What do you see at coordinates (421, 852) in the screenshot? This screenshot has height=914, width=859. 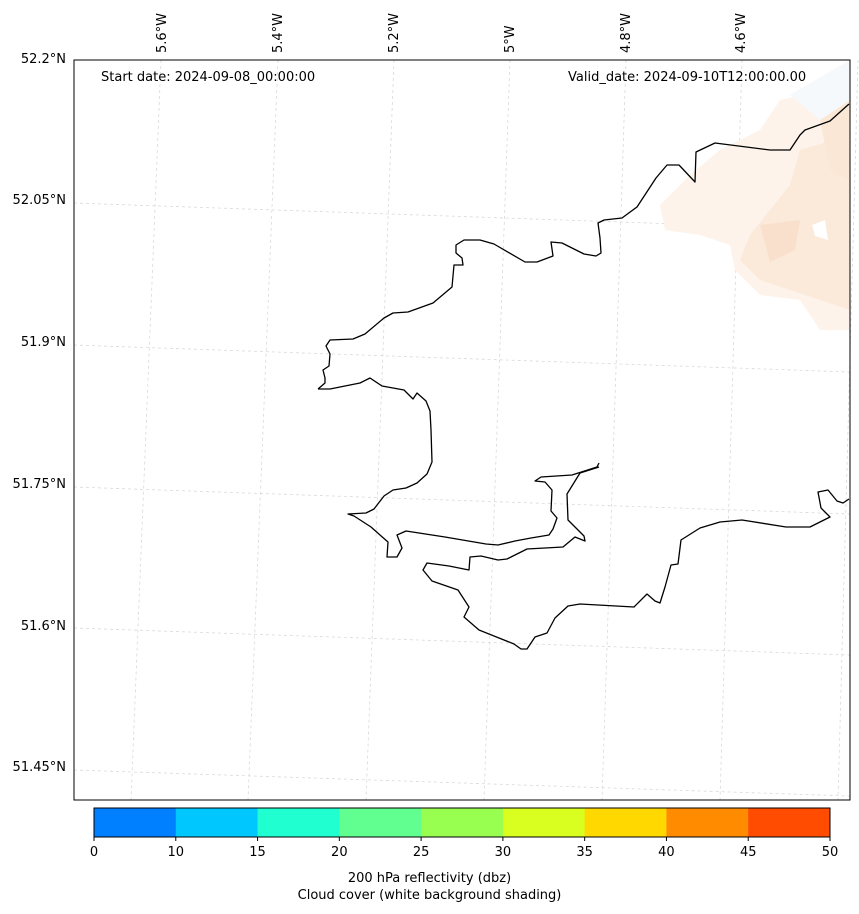 I see `colorbar-tick-label: 25` at bounding box center [421, 852].